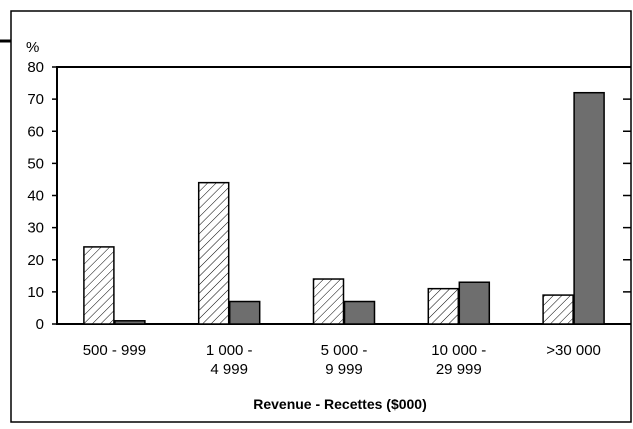 This screenshot has height=429, width=633. I want to click on x-tick-label: >30 000, so click(573, 350).